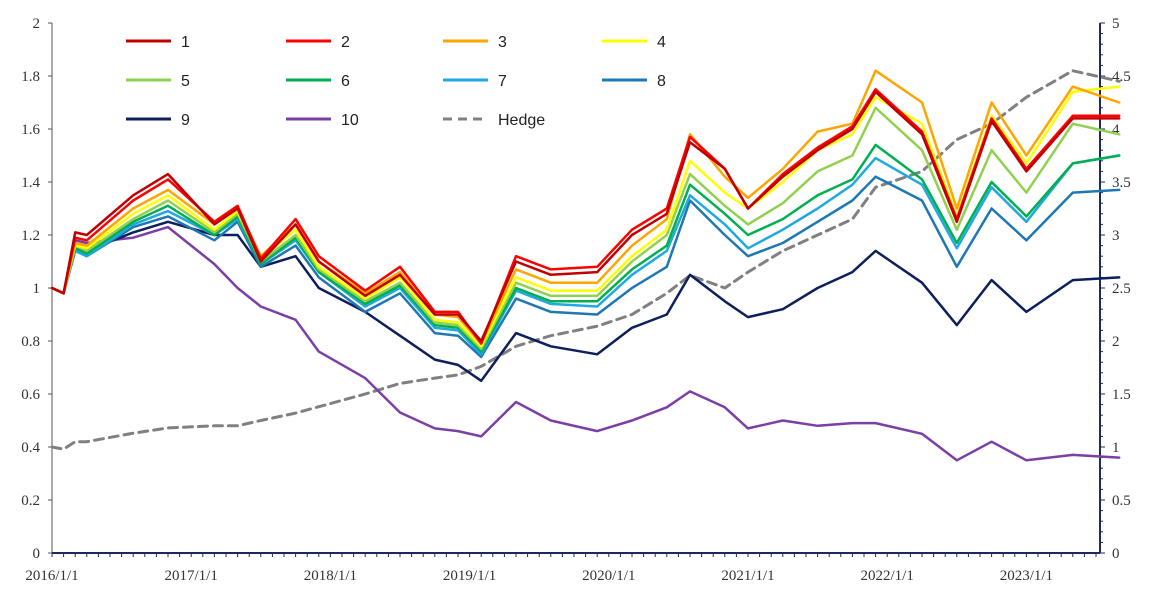 This screenshot has height=591, width=1149. I want to click on legend-label-1: 1, so click(185, 42).